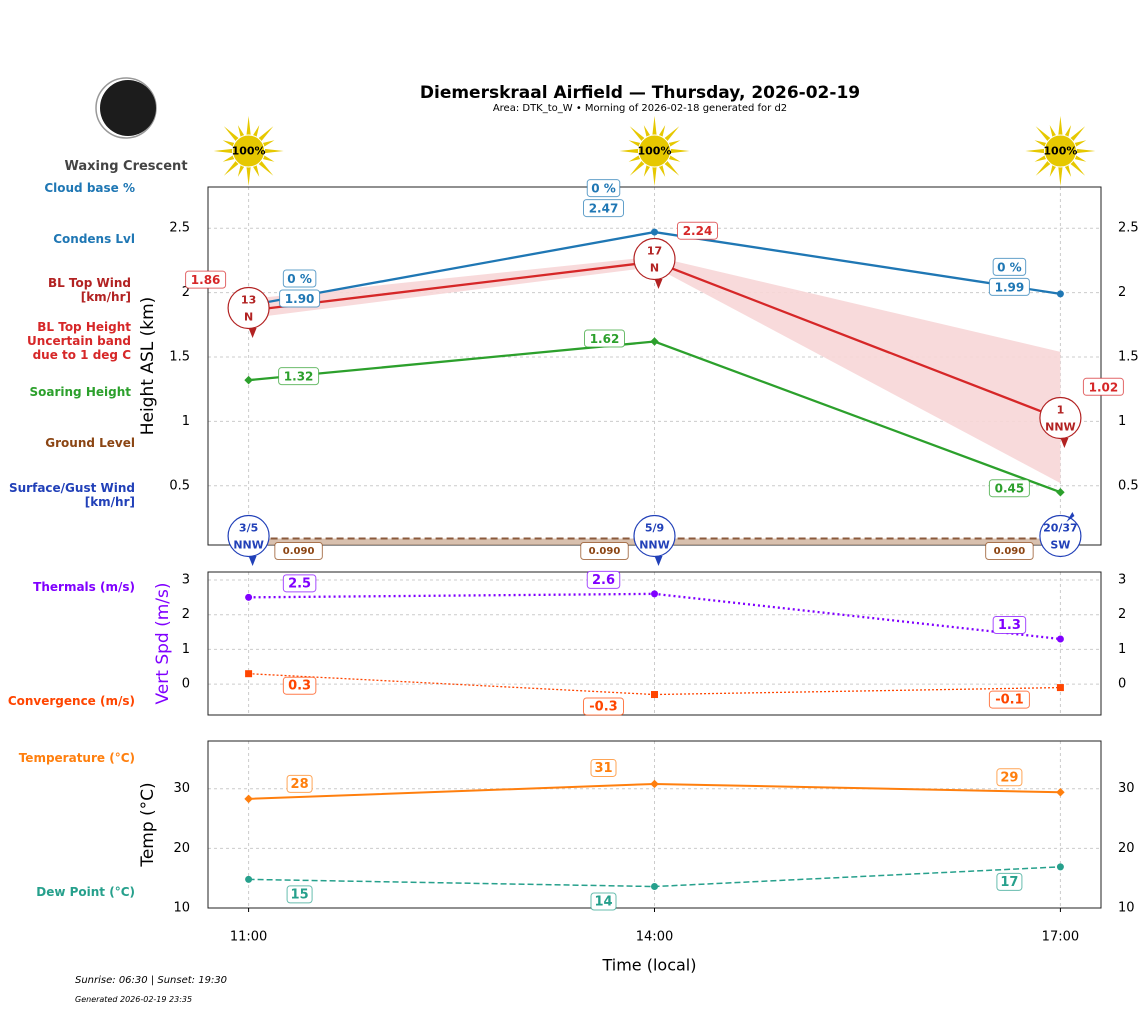 This screenshot has height=1011, width=1147. I want to click on thermals-value-label: 2.6, so click(603, 580).